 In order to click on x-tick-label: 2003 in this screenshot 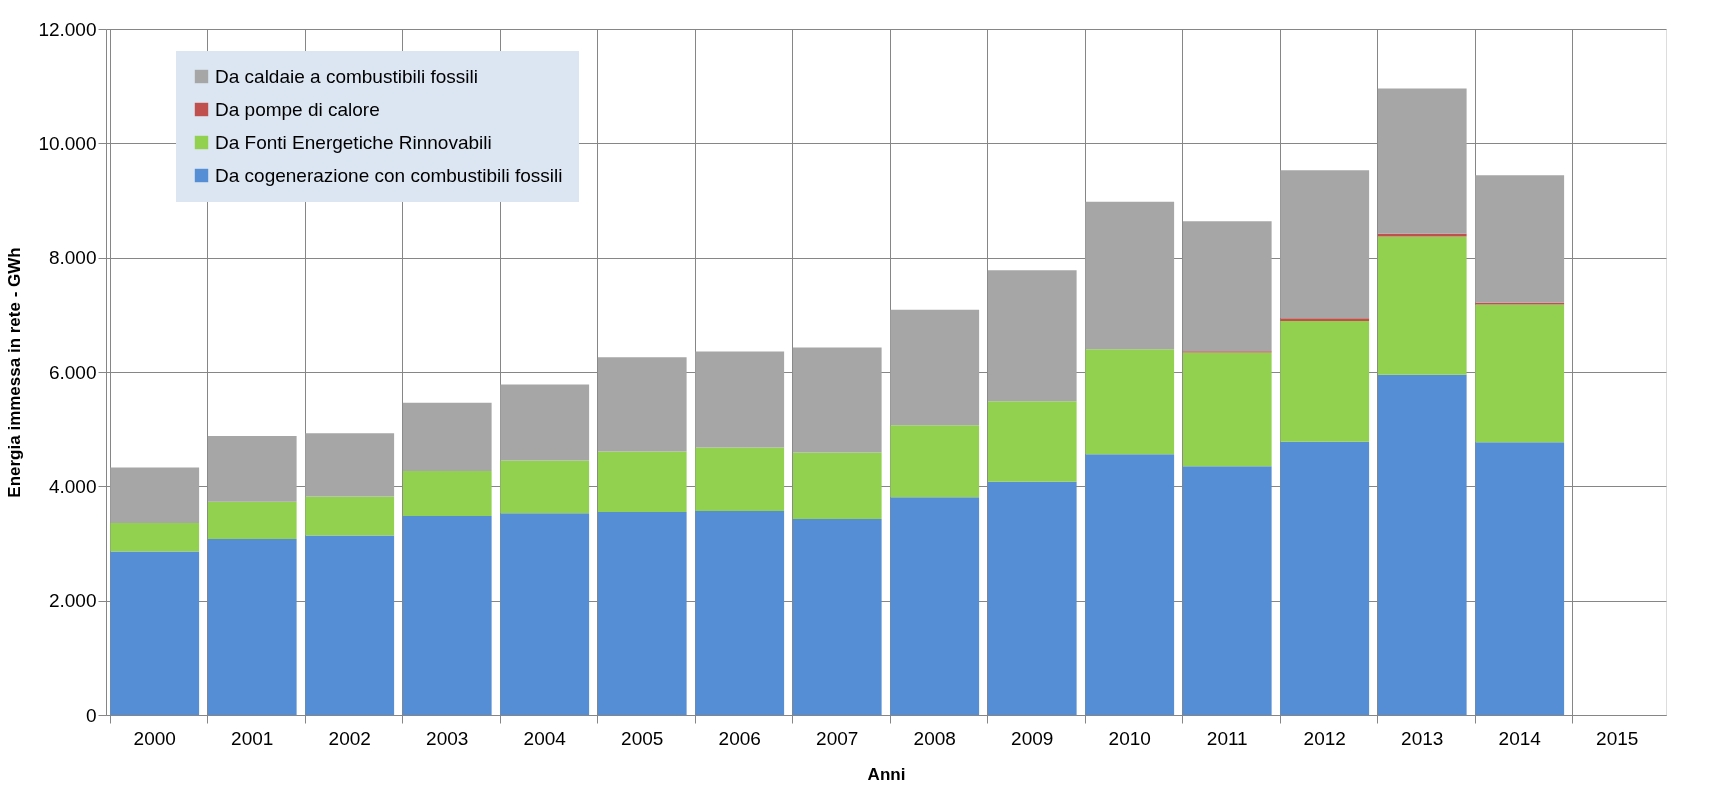, I will do `click(447, 738)`.